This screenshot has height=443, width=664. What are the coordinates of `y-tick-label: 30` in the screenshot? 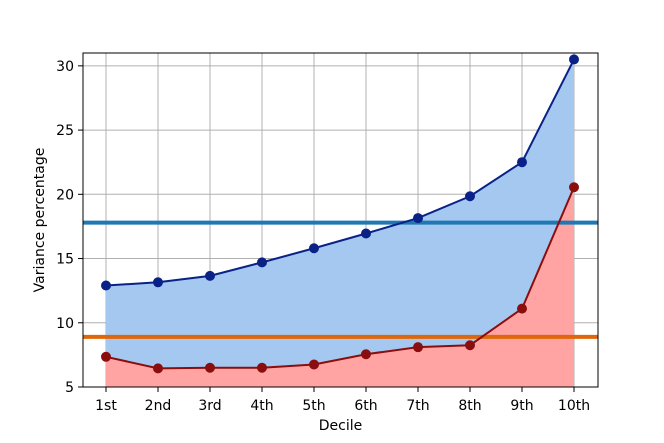 It's located at (65, 67).